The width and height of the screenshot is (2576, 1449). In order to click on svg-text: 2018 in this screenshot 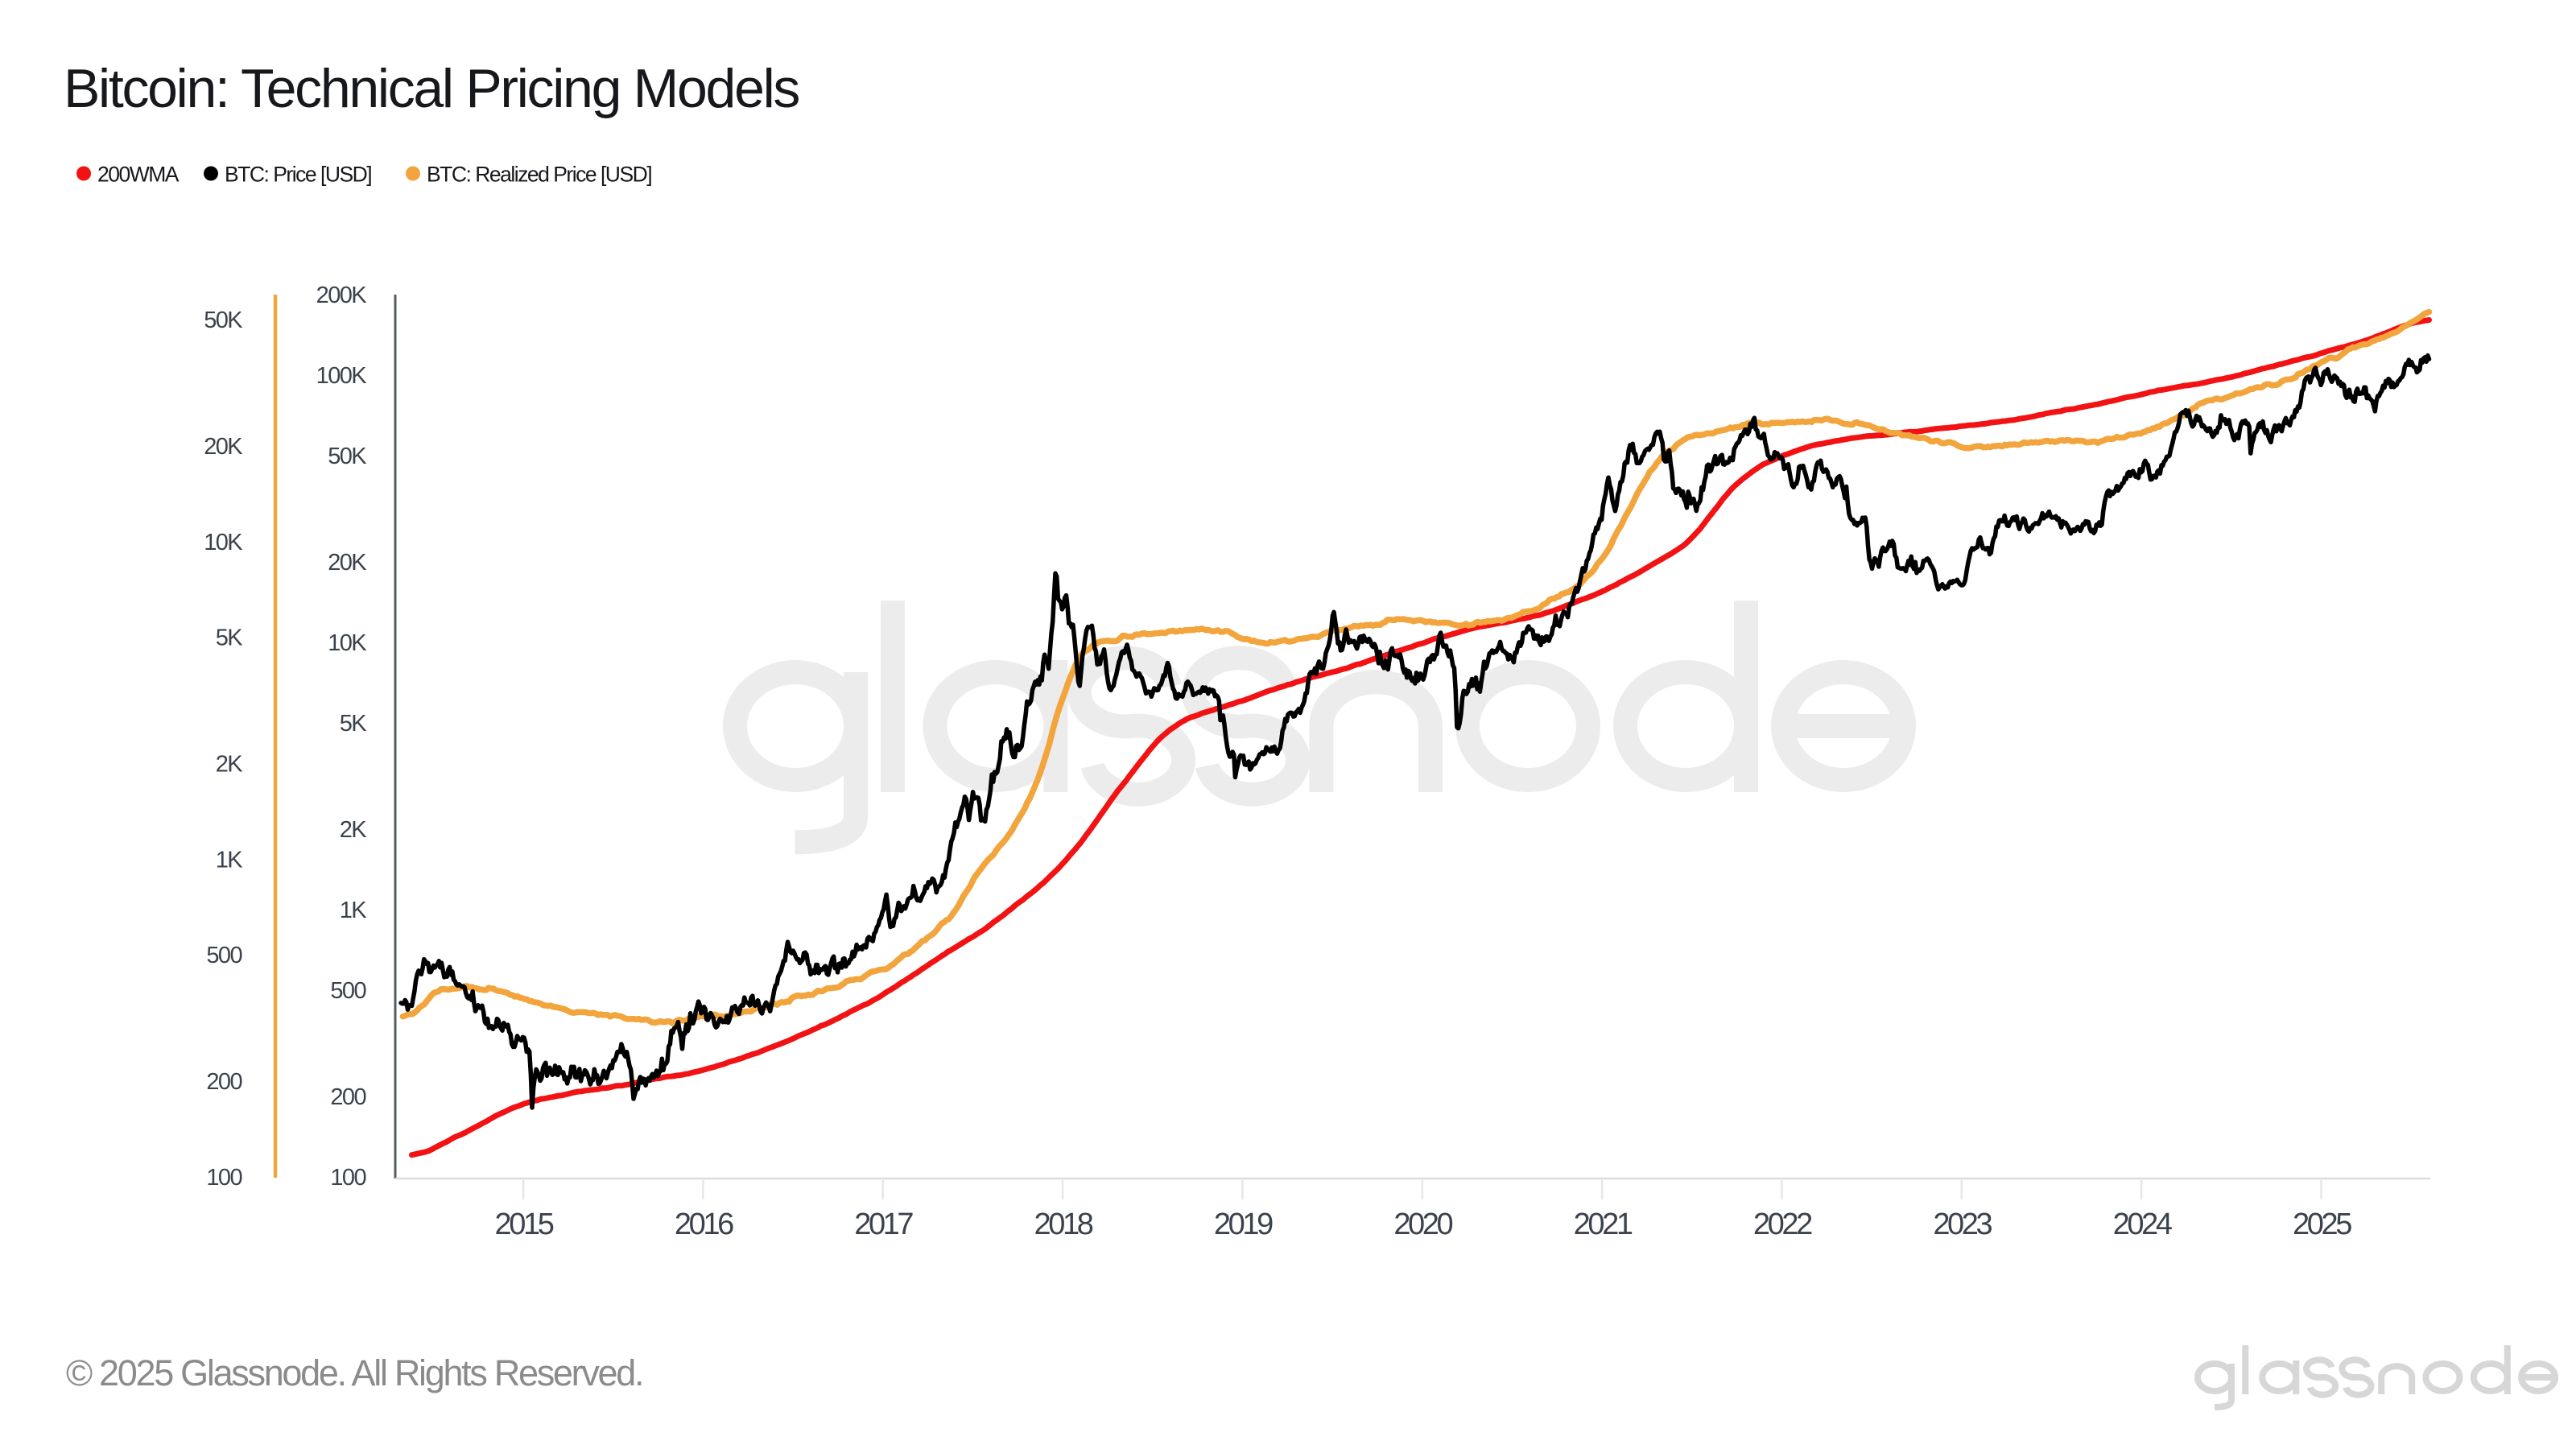, I will do `click(1063, 1224)`.